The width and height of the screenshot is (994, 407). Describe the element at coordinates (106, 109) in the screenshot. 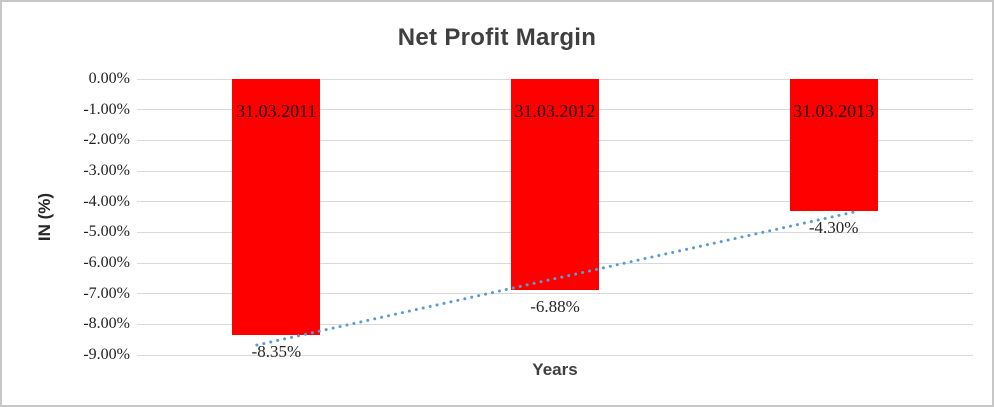

I see `y-tick-label: -1.00%` at that location.